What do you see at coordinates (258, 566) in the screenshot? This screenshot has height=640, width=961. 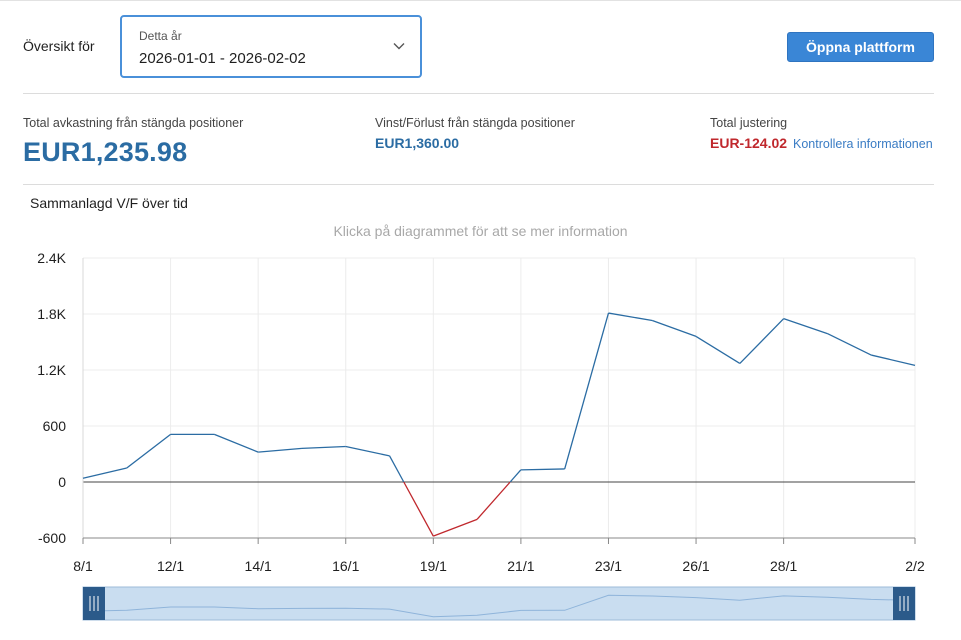 I see `x-tick-label: 14/1` at bounding box center [258, 566].